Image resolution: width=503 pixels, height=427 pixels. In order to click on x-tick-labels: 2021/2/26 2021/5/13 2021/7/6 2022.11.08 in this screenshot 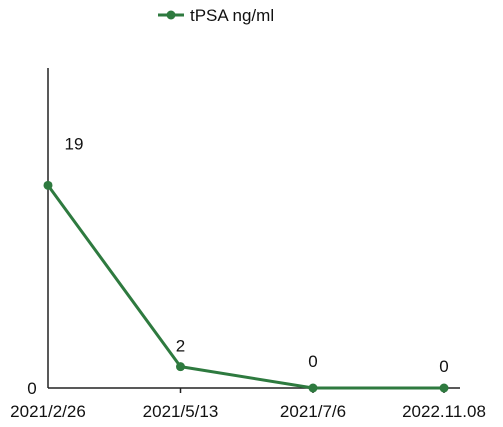, I will do `click(248, 411)`.